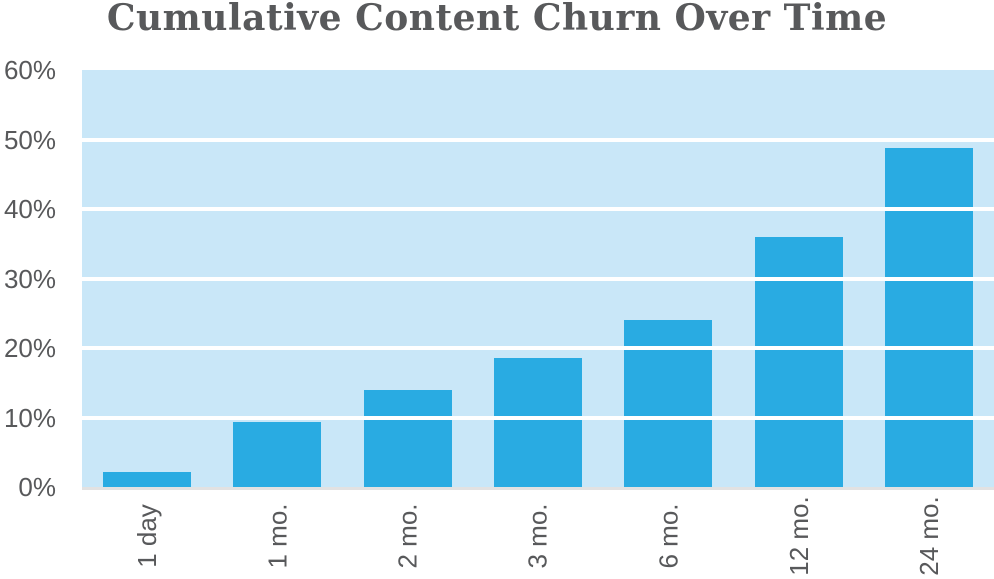 This screenshot has width=994, height=579. Describe the element at coordinates (29, 209) in the screenshot. I see `y-axis-tick-label: 40%` at that location.